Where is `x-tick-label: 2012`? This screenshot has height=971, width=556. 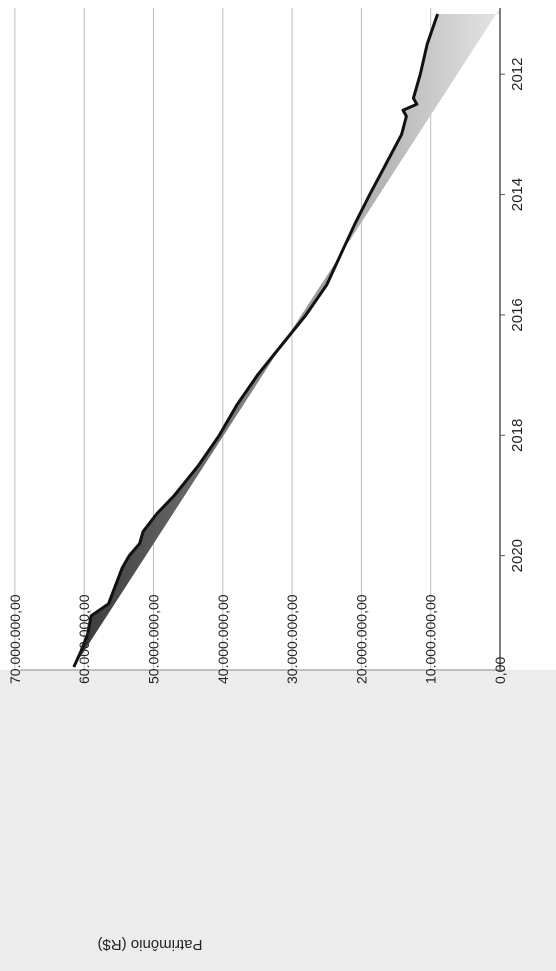 x-tick-label: 2012 is located at coordinates (517, 74).